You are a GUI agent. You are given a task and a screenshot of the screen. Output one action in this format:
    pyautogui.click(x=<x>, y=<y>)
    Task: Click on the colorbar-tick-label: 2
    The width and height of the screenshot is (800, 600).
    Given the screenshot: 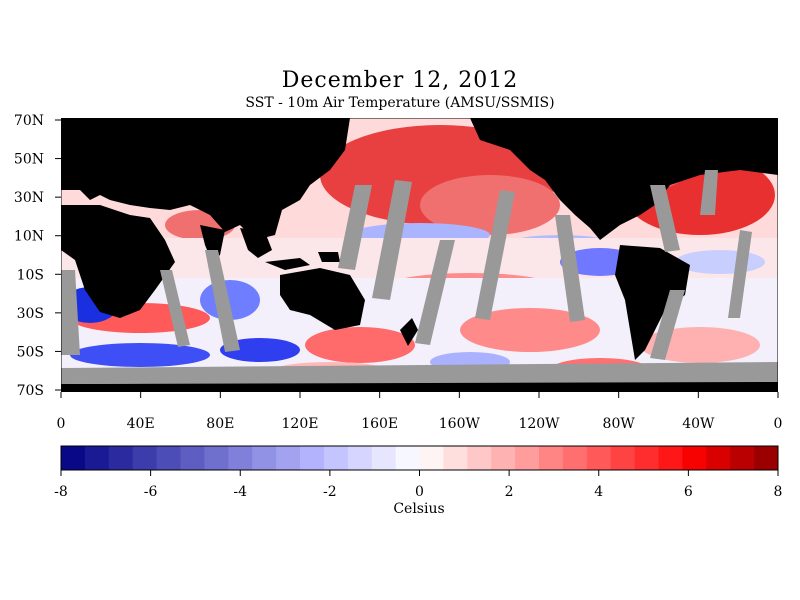 What is the action you would take?
    pyautogui.click(x=509, y=492)
    